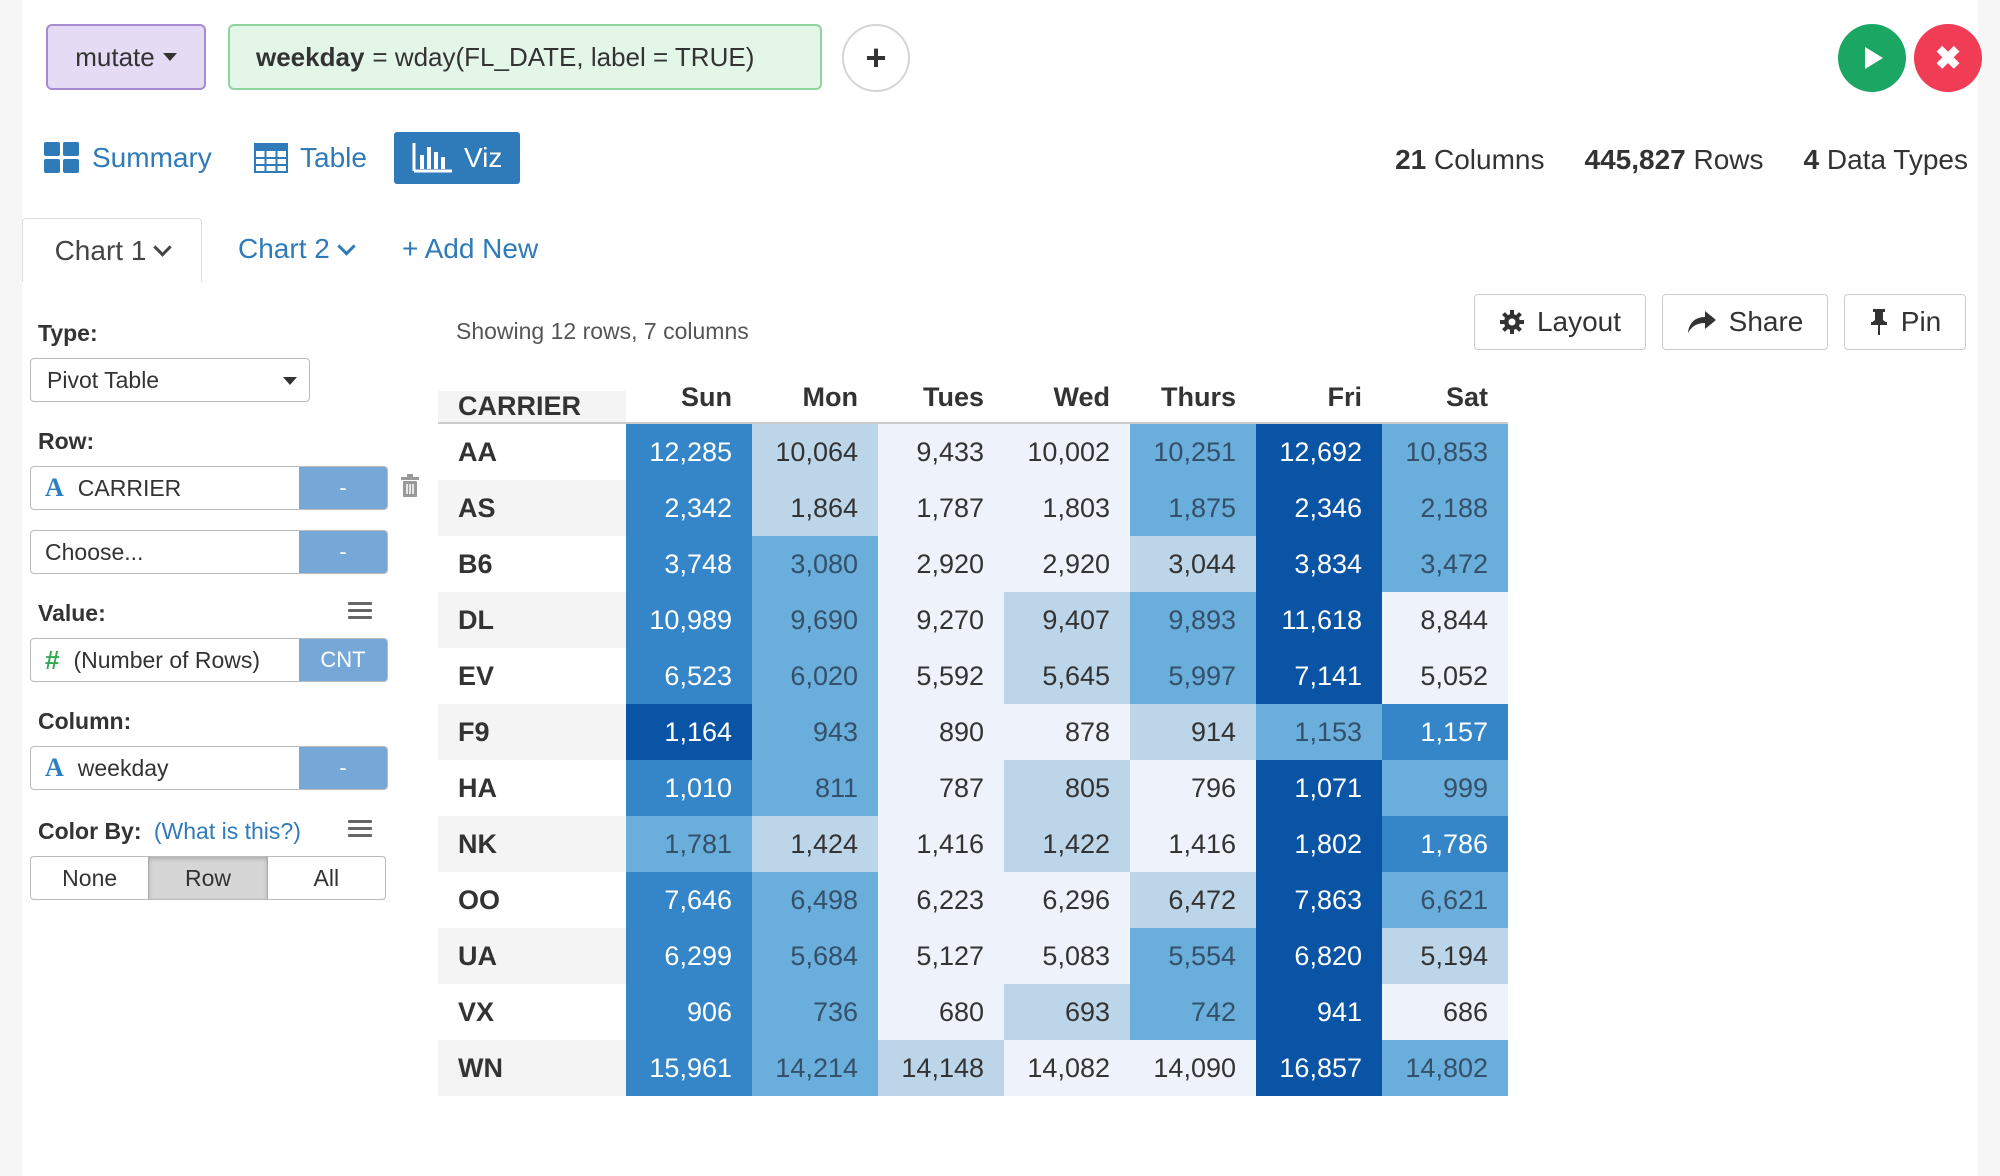  What do you see at coordinates (941, 676) in the screenshot?
I see `pivot-cell: 5,592` at bounding box center [941, 676].